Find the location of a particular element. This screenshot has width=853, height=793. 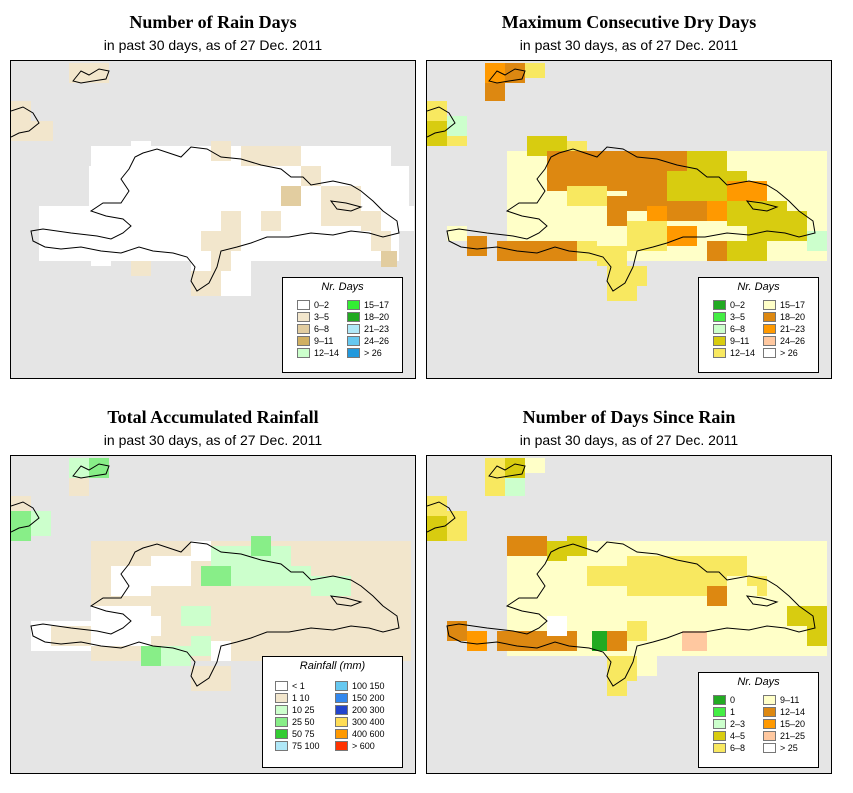

panel-title: Total Accumulated Rainfall is located at coordinates (213, 417).